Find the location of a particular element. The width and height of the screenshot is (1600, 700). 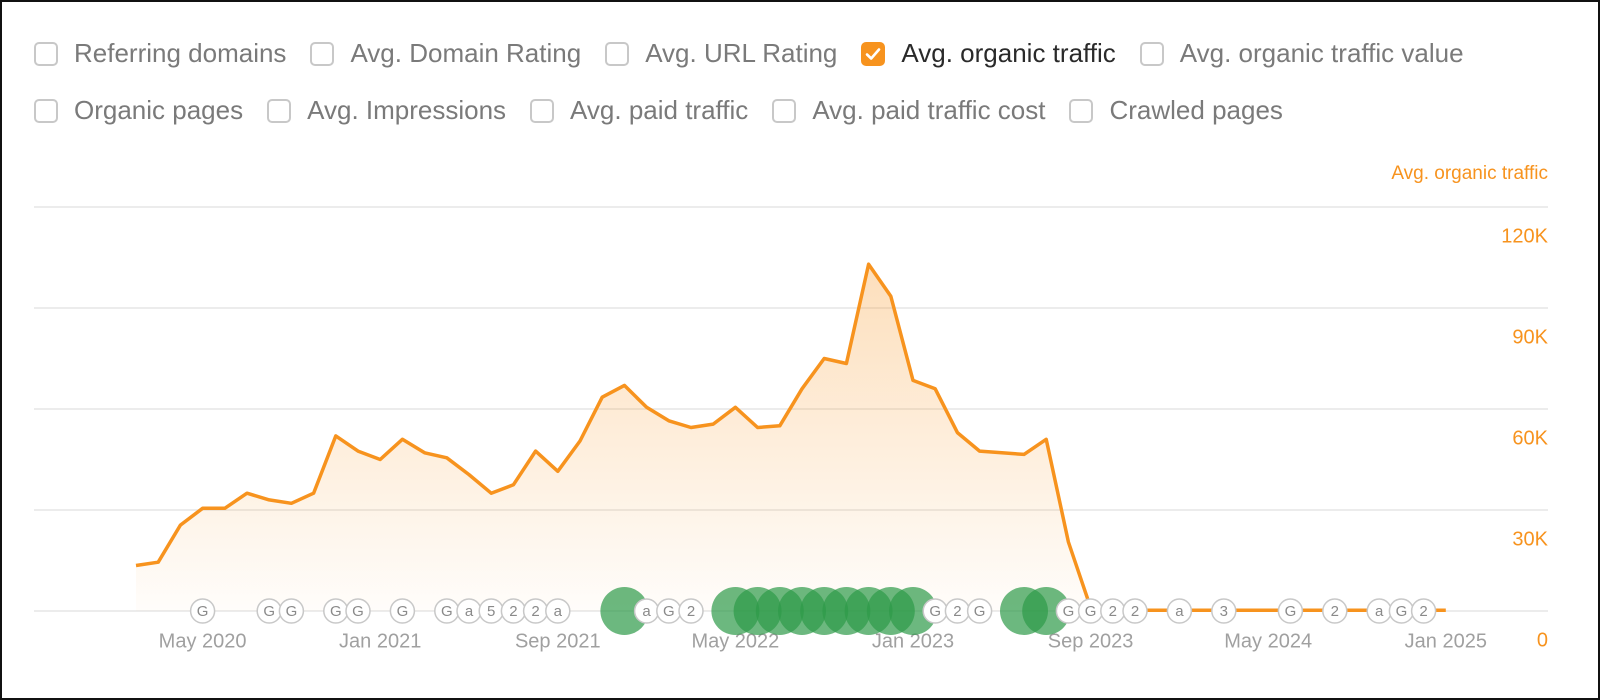

y-tick-label: 90K is located at coordinates (1530, 337).